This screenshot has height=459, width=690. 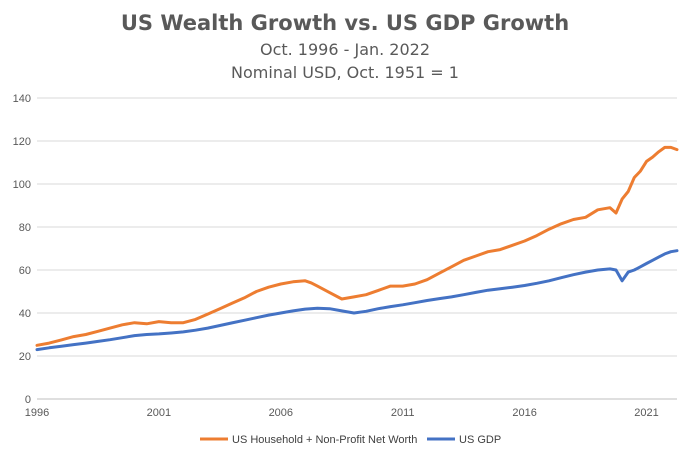 What do you see at coordinates (345, 49) in the screenshot?
I see `chart-subtitle-line-1: Oct. 1996 - Jan. 2022` at bounding box center [345, 49].